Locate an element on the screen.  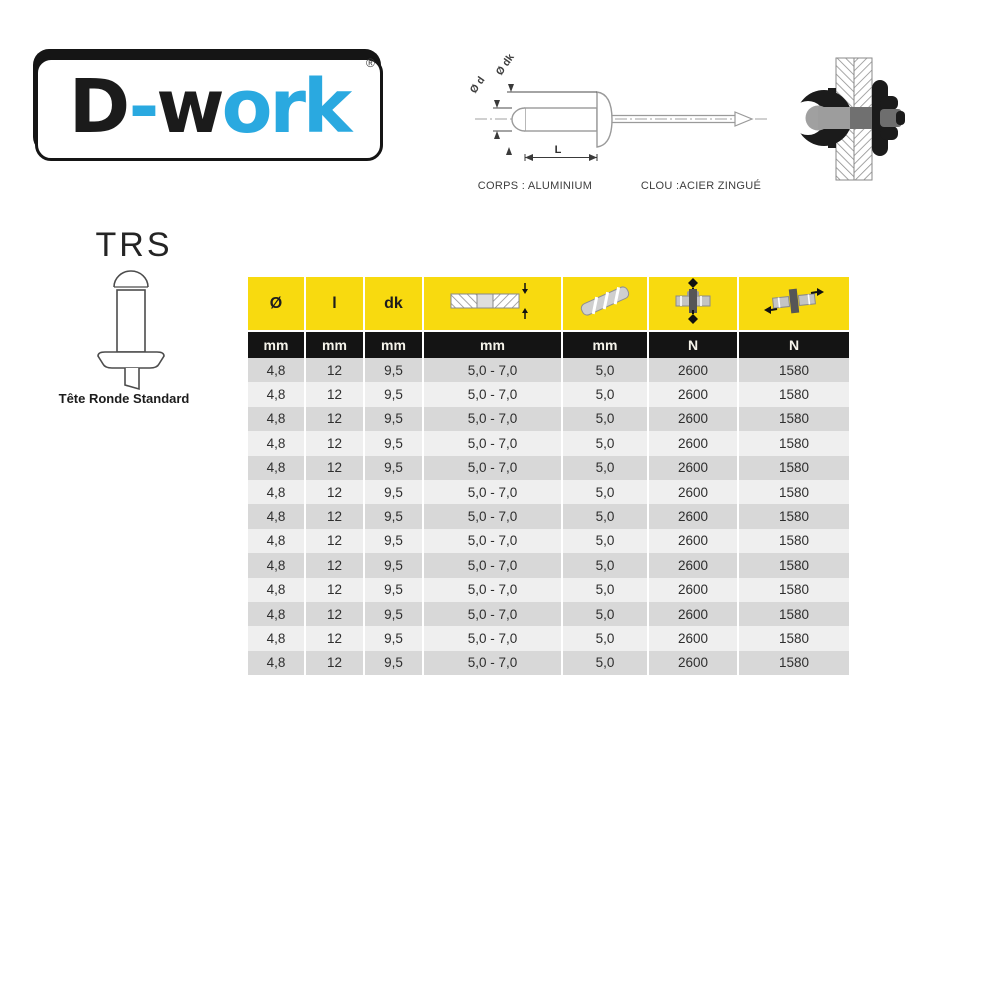
installed-rivet-illustration is located at coordinates (848, 119).